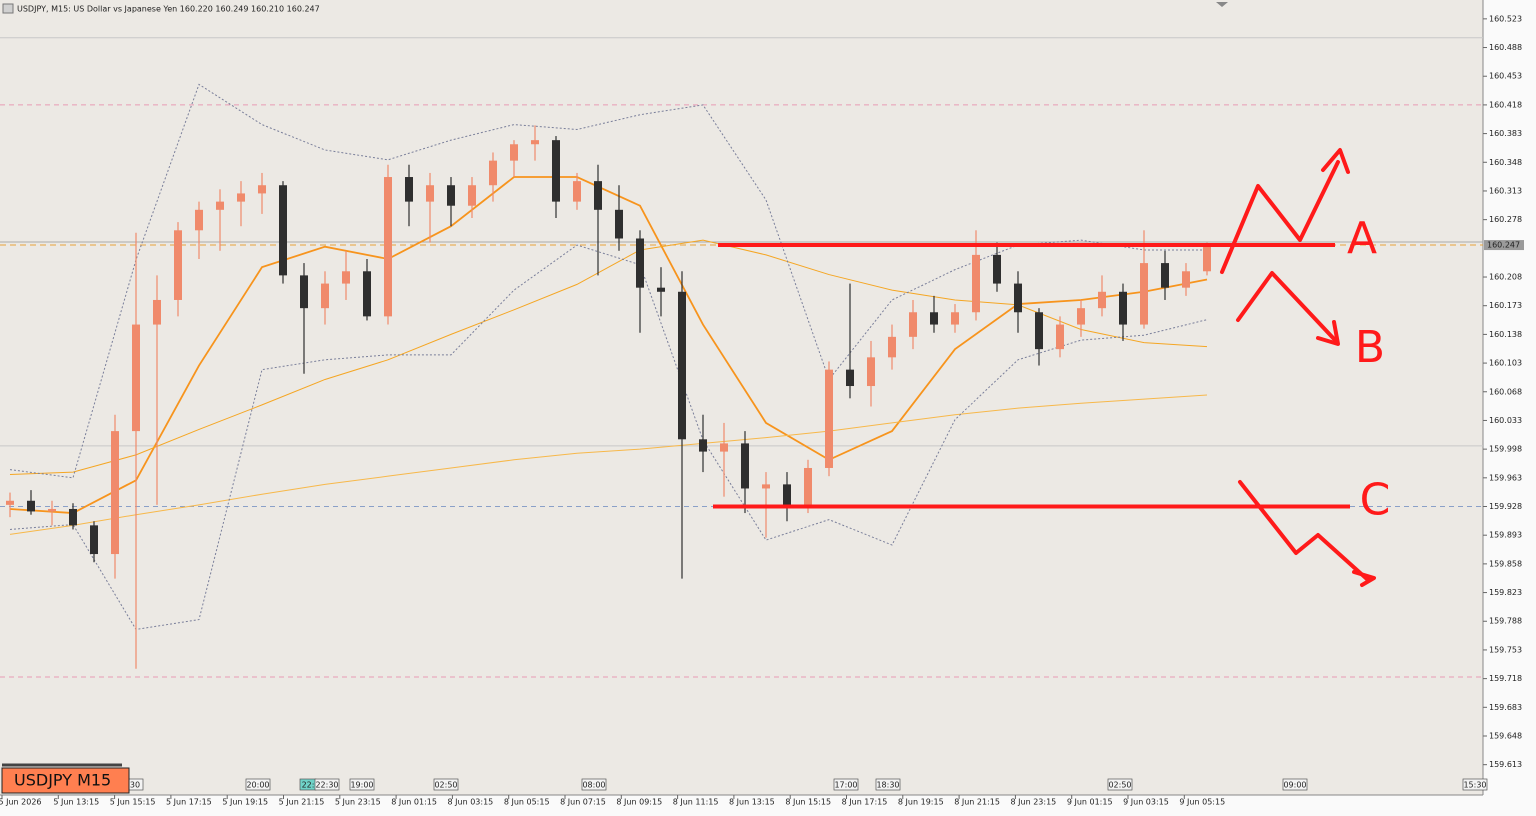 The image size is (1536, 816). I want to click on x-tick-label: 8 Jun 09:15, so click(639, 802).